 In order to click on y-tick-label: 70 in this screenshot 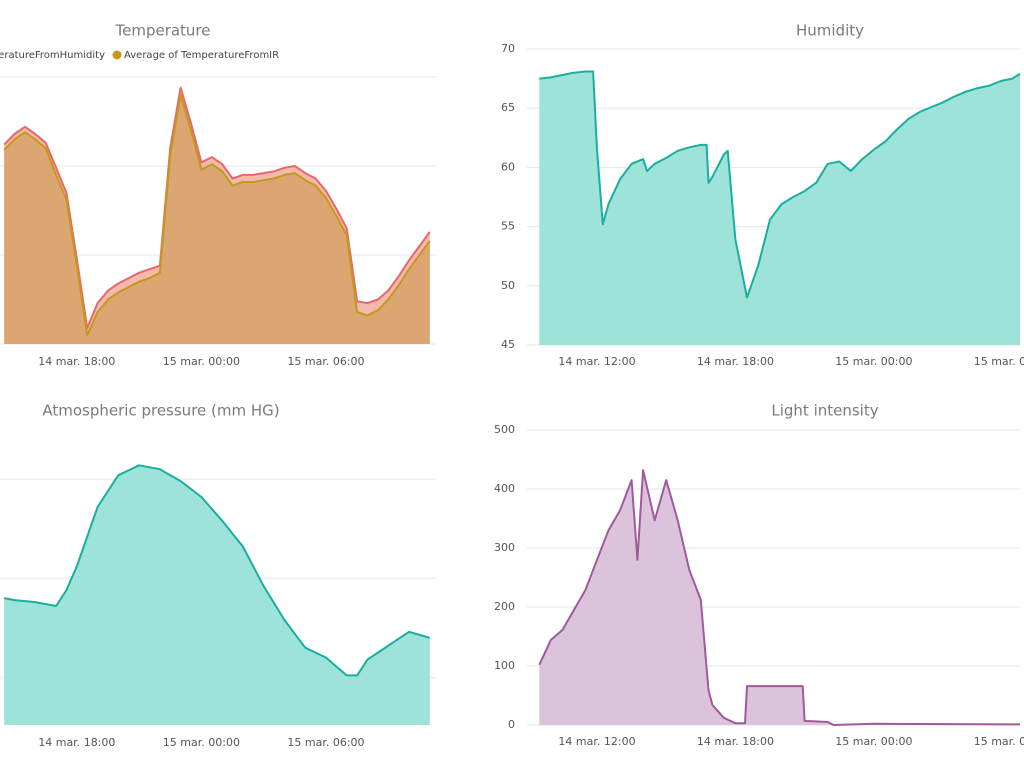, I will do `click(508, 48)`.